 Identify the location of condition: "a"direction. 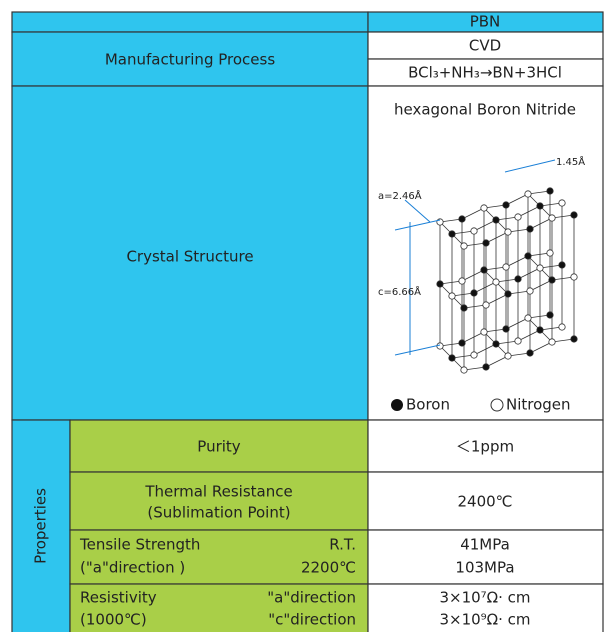
(311, 598).